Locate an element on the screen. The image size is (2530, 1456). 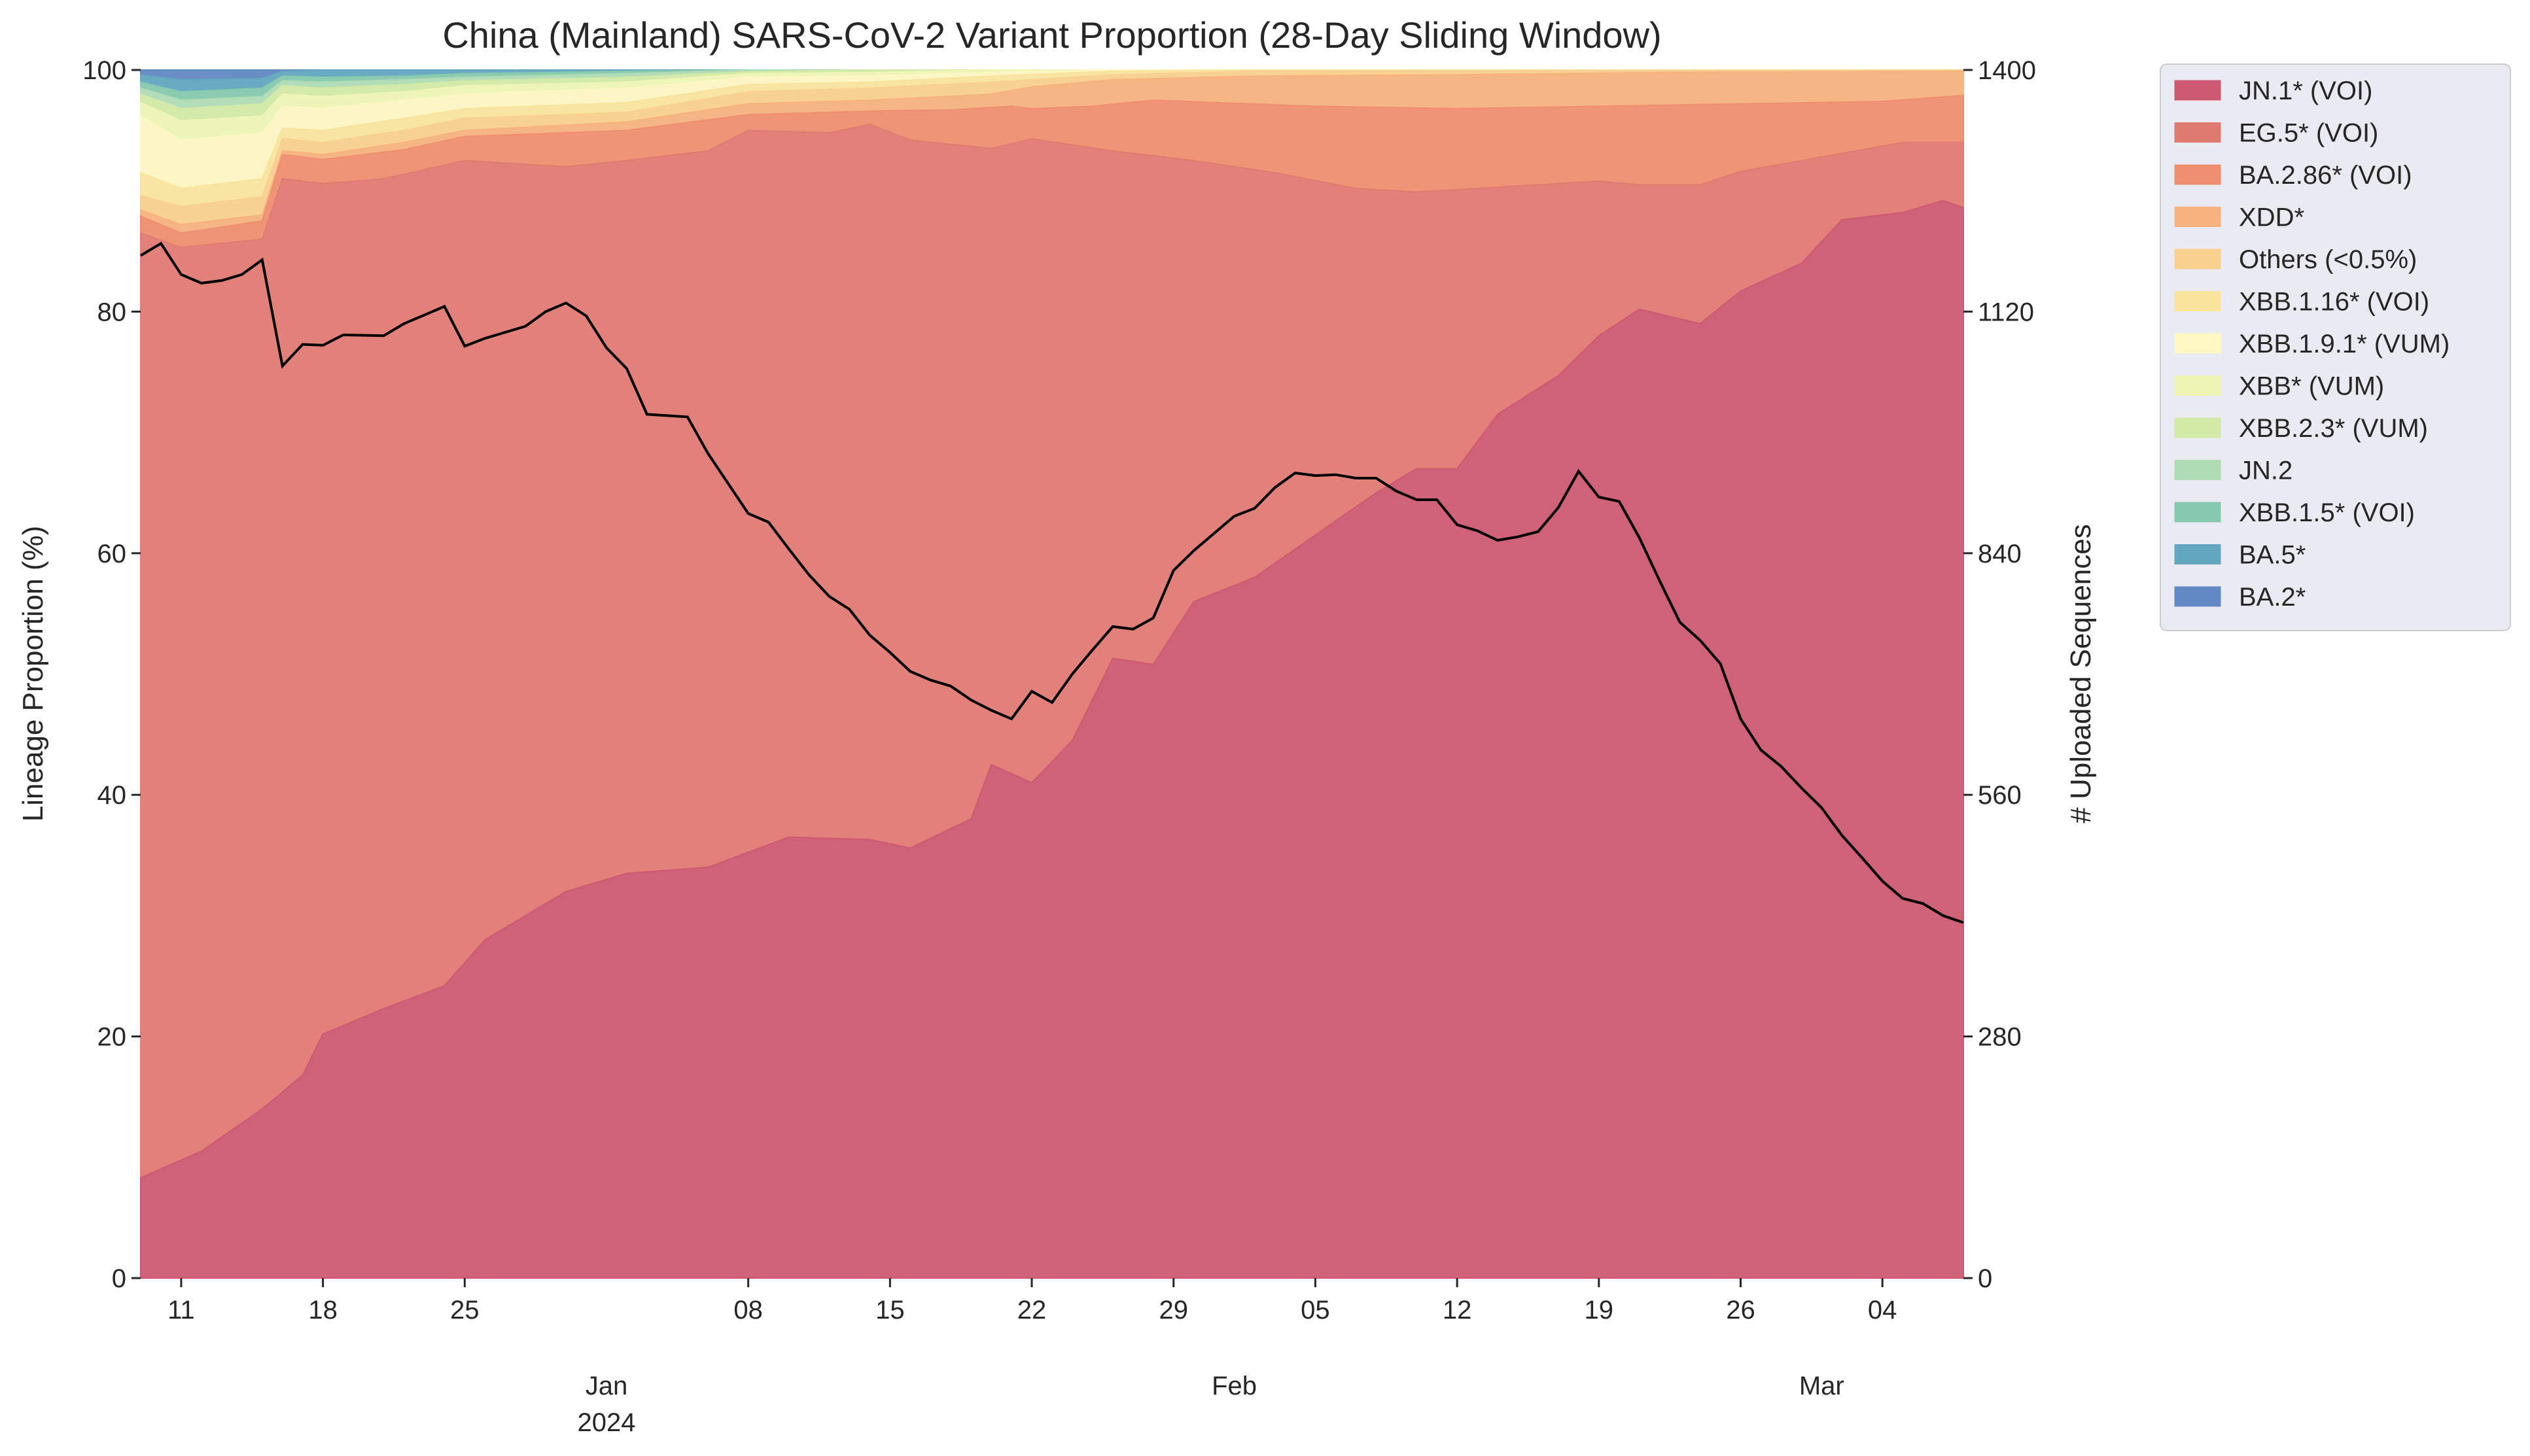
legend-label: Others (<0.5%) is located at coordinates (2328, 259).